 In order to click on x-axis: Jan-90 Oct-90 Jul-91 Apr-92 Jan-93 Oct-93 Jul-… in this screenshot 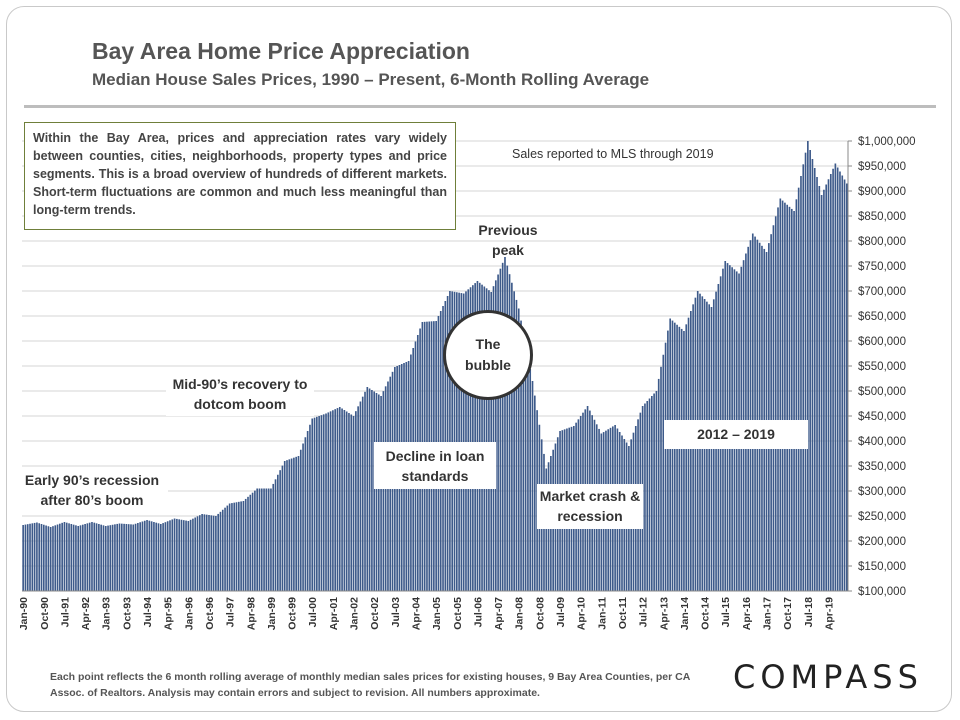, I will do `click(433, 610)`.